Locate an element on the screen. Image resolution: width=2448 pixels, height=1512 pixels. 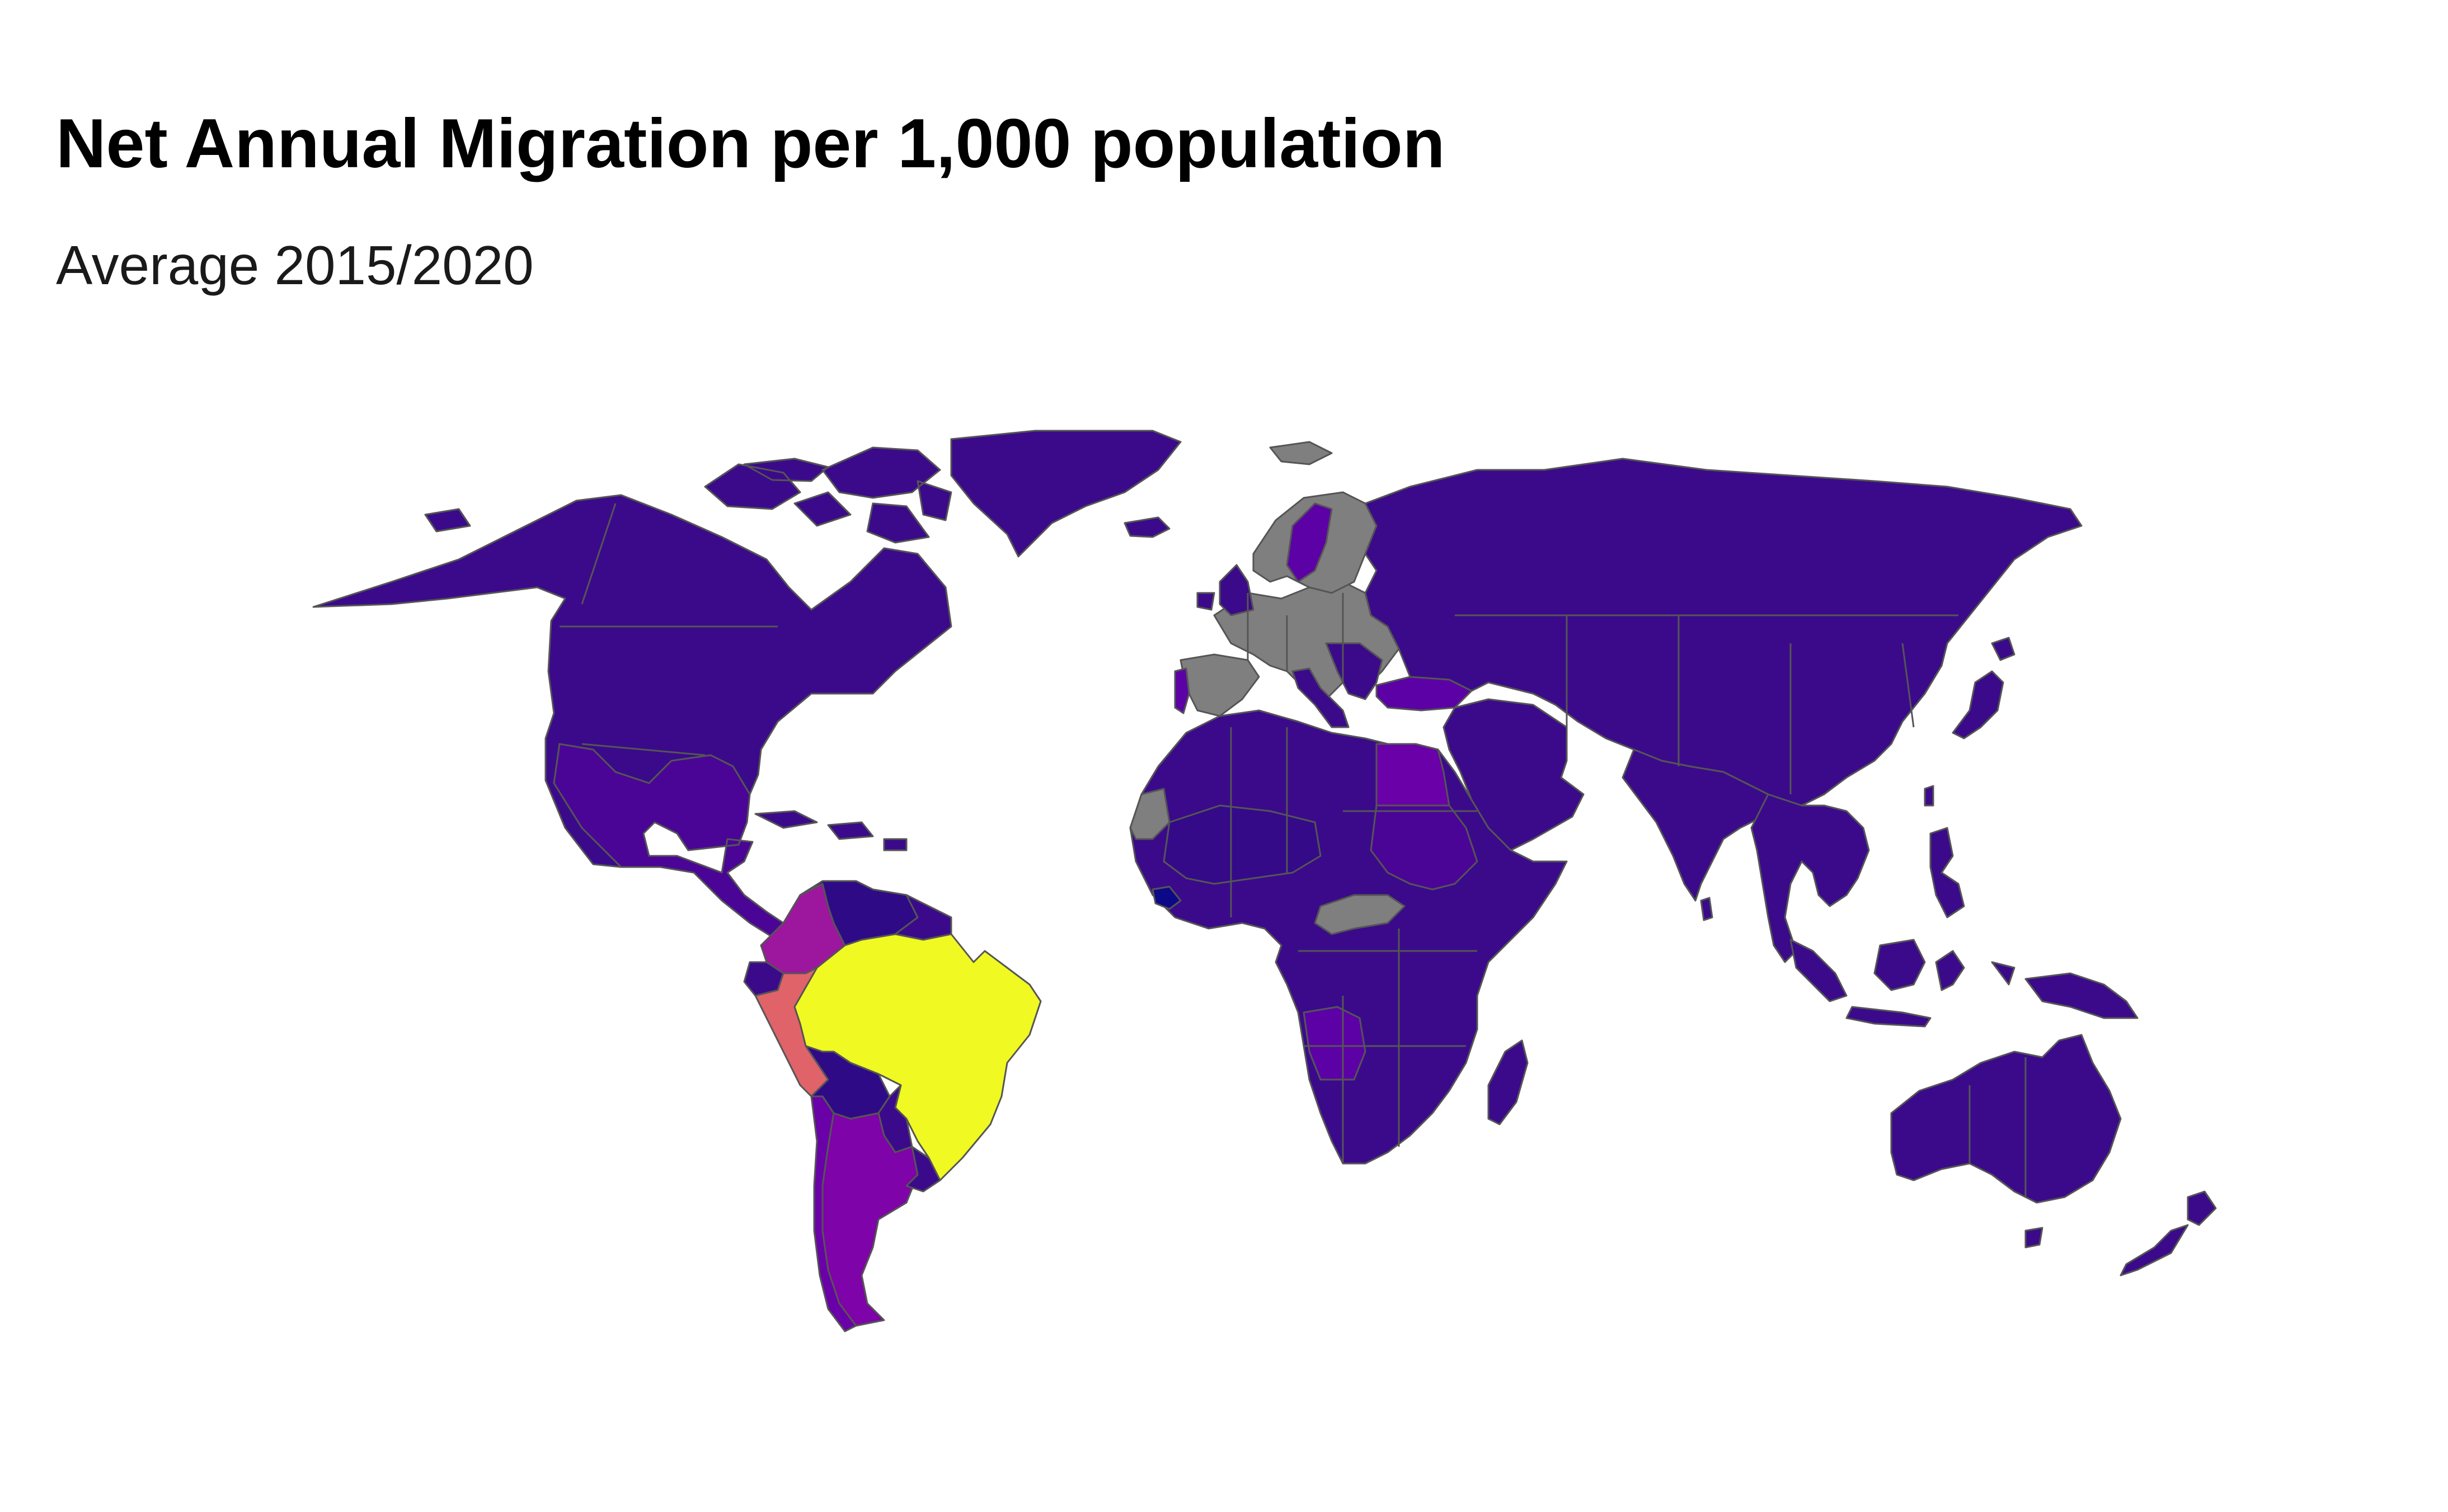
region-greenland is located at coordinates (1066, 494).